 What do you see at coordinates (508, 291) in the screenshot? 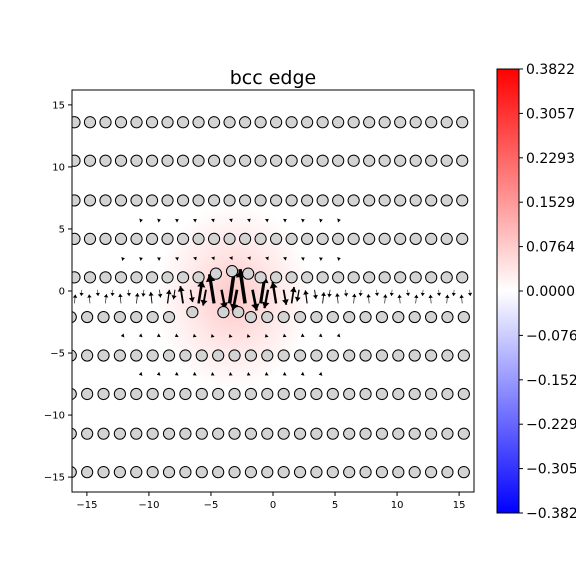
I see `colorbar-gradient` at bounding box center [508, 291].